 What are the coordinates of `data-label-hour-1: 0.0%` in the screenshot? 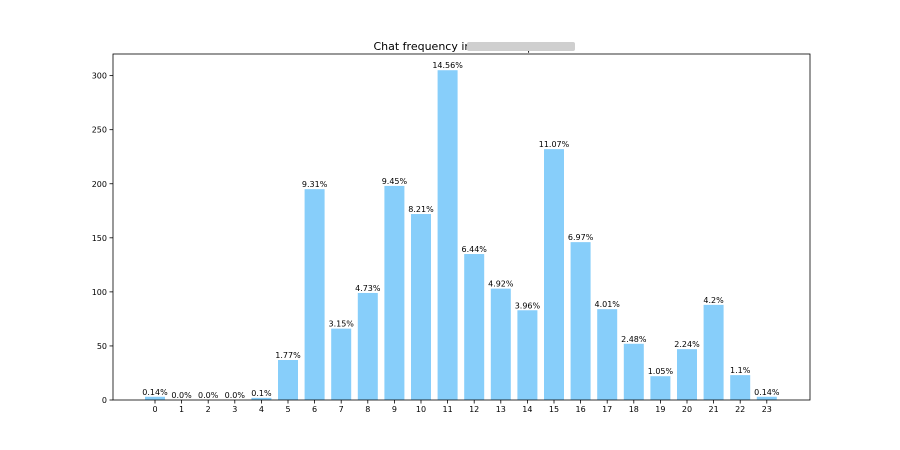 It's located at (181, 395).